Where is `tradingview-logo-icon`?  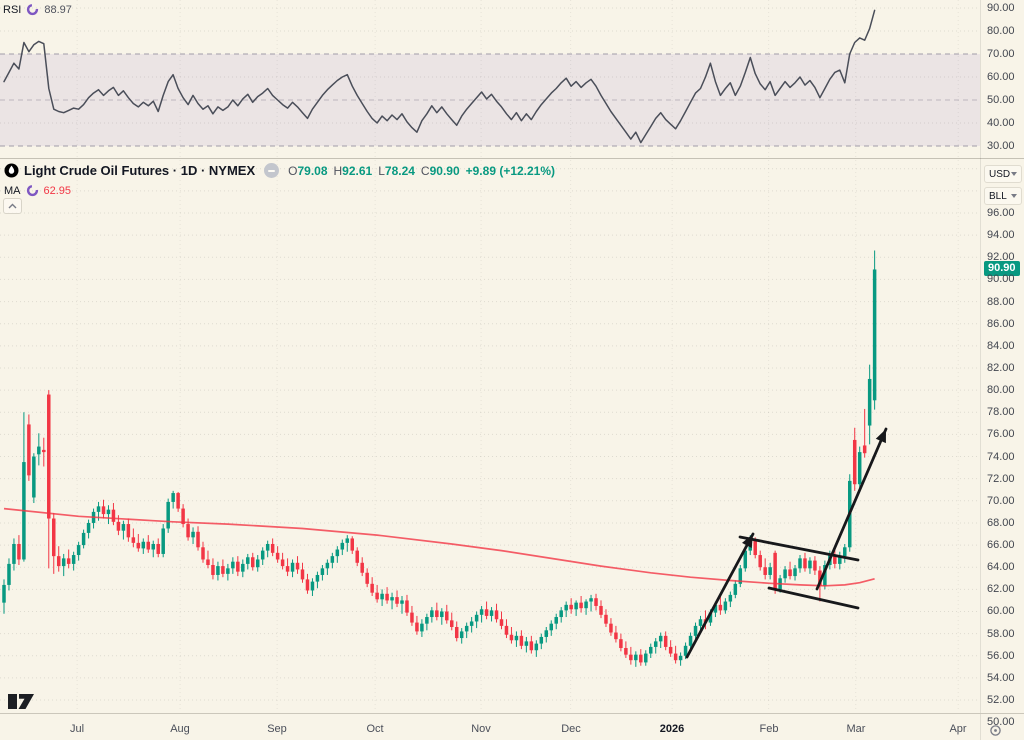
tradingview-logo-icon is located at coordinates (21, 701).